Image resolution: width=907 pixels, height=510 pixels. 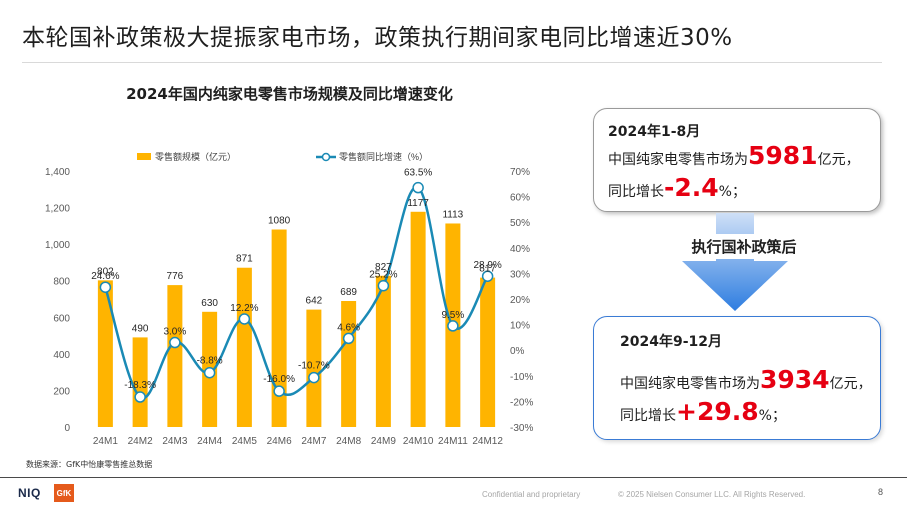 I want to click on summary-before-line1: 中国纯家电零售市场为5981亿元，, so click(x=734, y=155).